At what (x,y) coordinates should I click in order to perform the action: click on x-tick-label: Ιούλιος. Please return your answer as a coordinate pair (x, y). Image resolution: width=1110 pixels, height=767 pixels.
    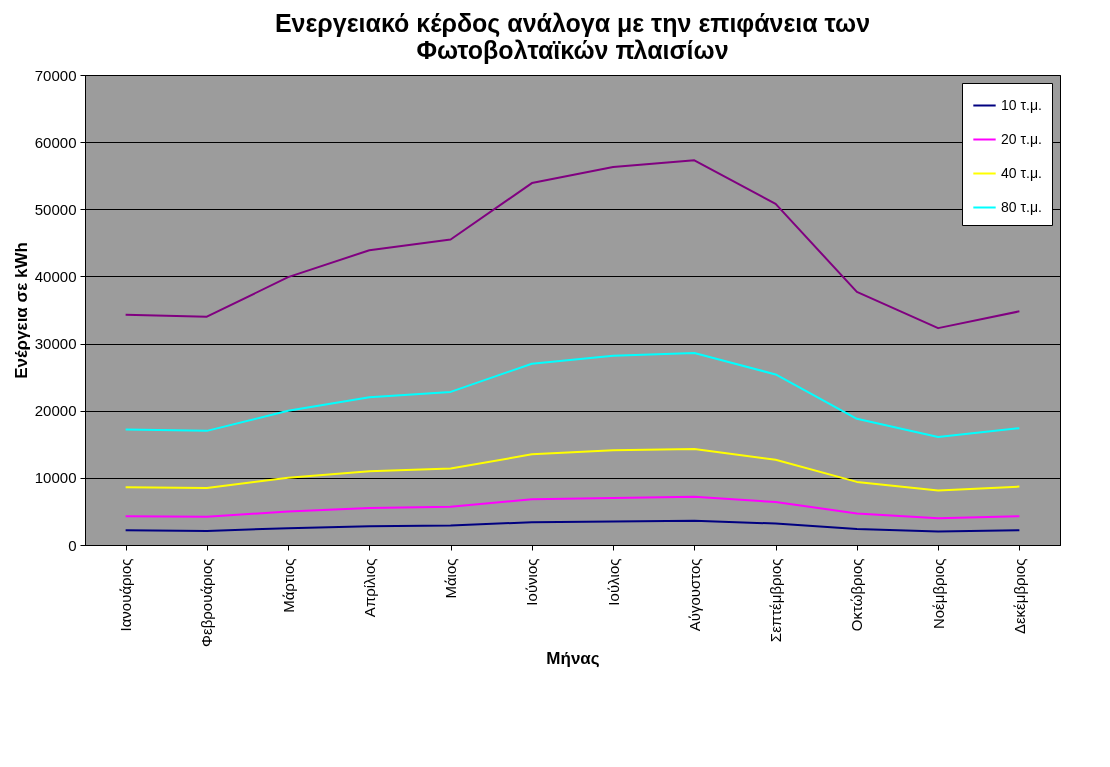
    Looking at the image, I should click on (613, 582).